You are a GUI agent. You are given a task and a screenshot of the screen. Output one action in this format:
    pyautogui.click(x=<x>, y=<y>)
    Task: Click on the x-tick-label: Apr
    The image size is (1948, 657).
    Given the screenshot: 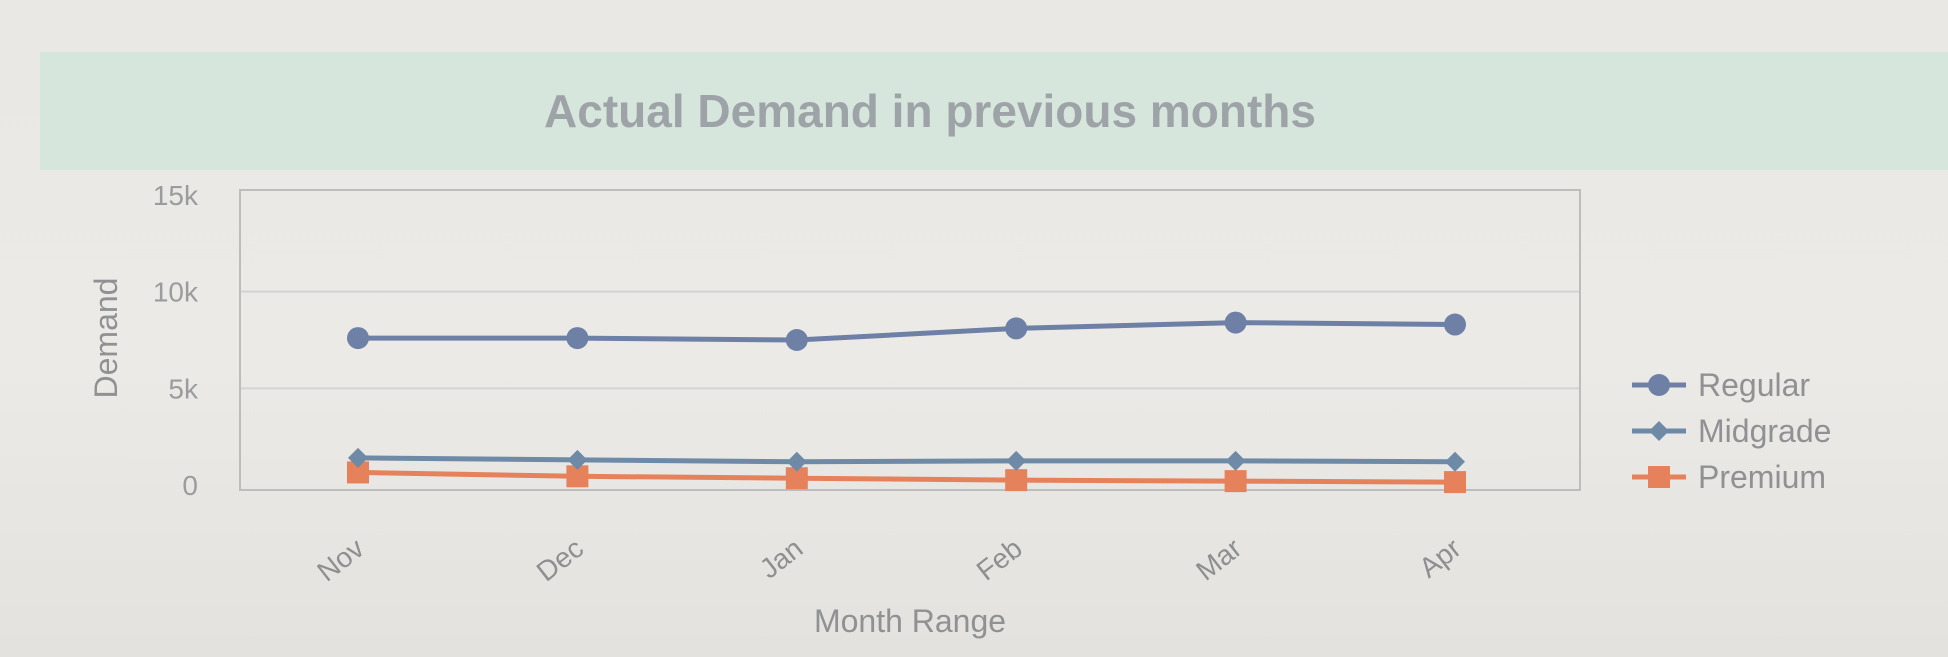 What is the action you would take?
    pyautogui.click(x=1439, y=557)
    